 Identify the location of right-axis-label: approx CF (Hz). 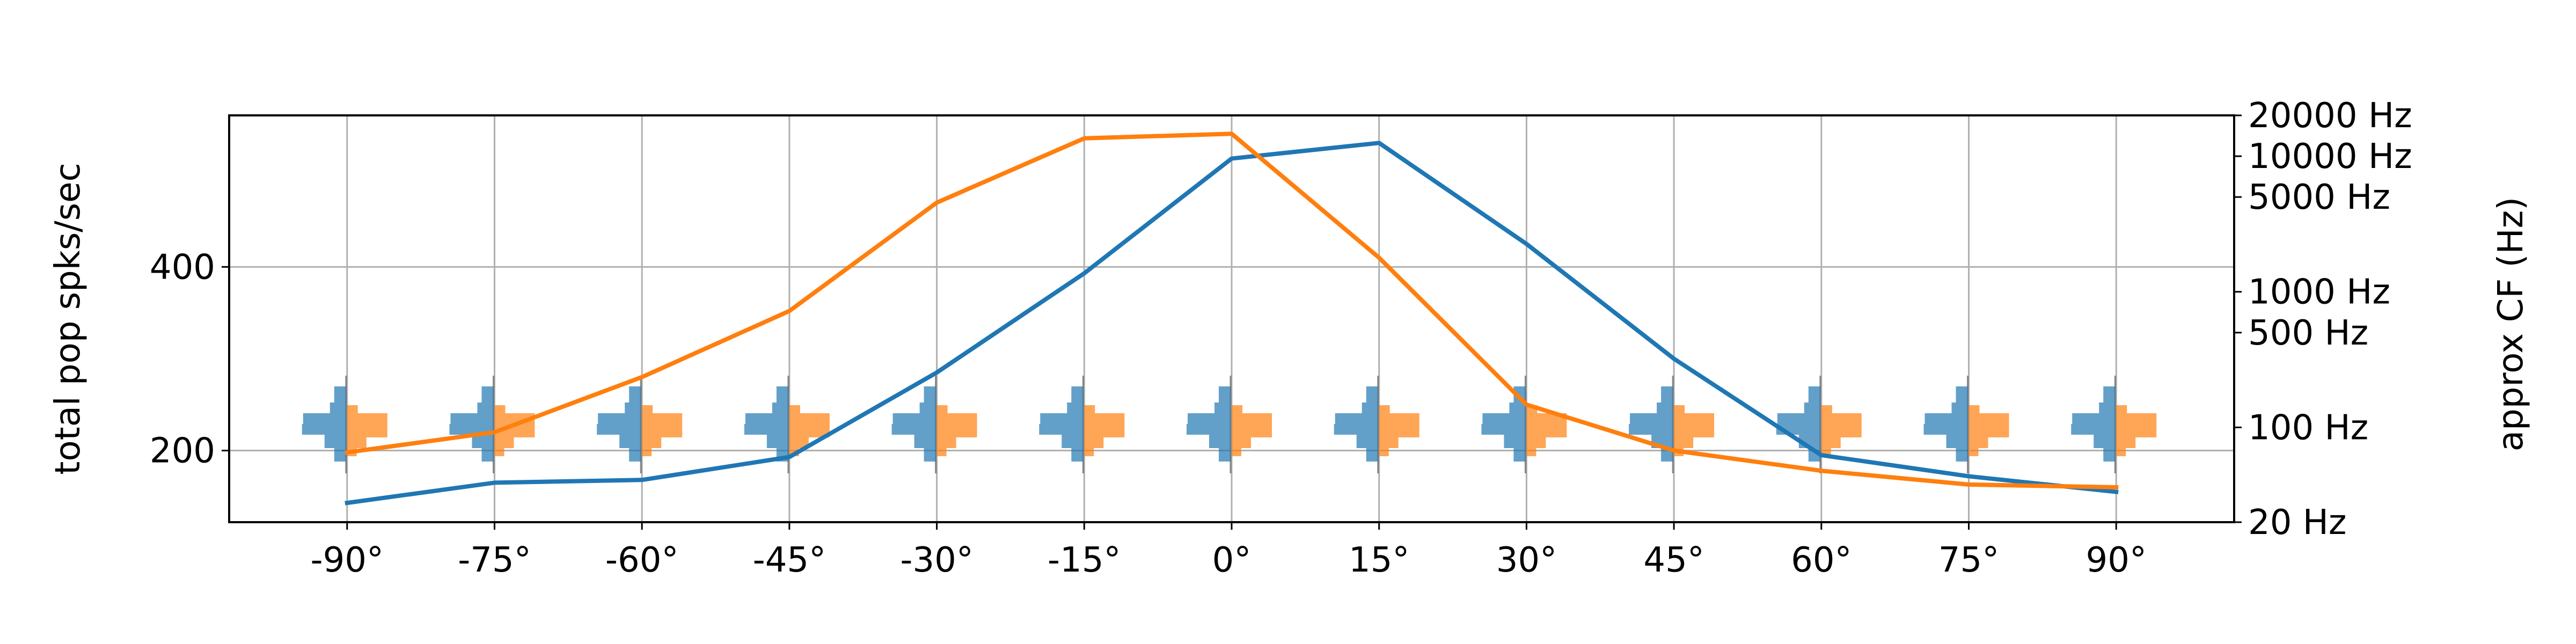
(2511, 324).